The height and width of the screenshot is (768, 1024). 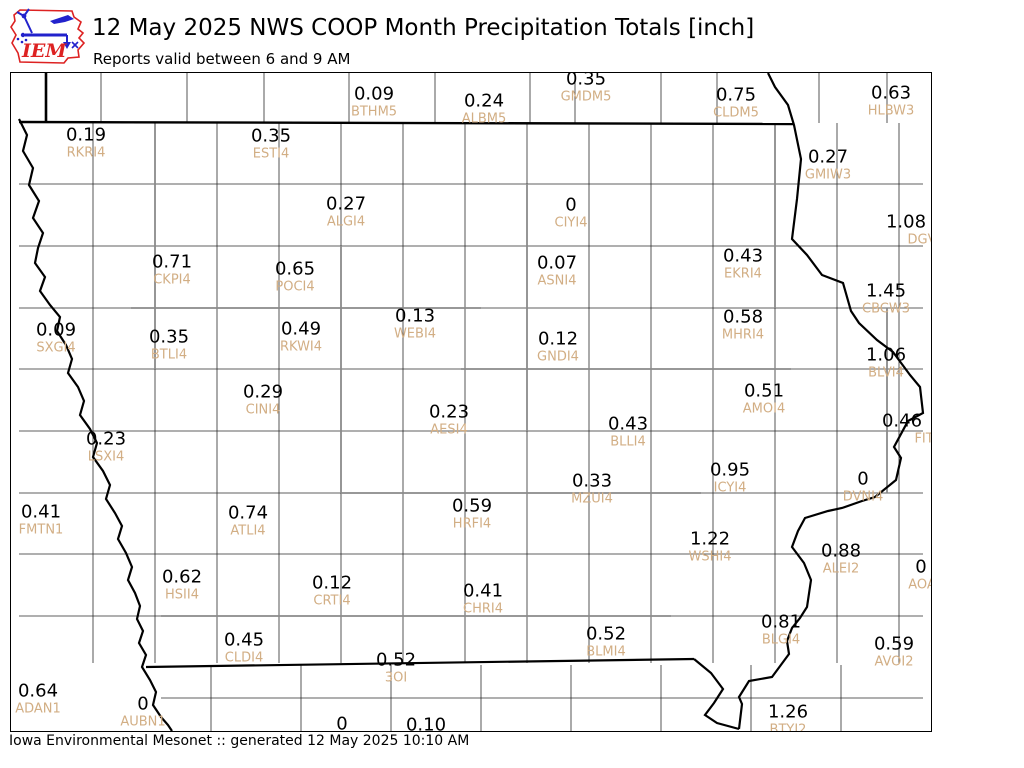 I want to click on station-id-label: BLLI4, so click(x=628, y=442).